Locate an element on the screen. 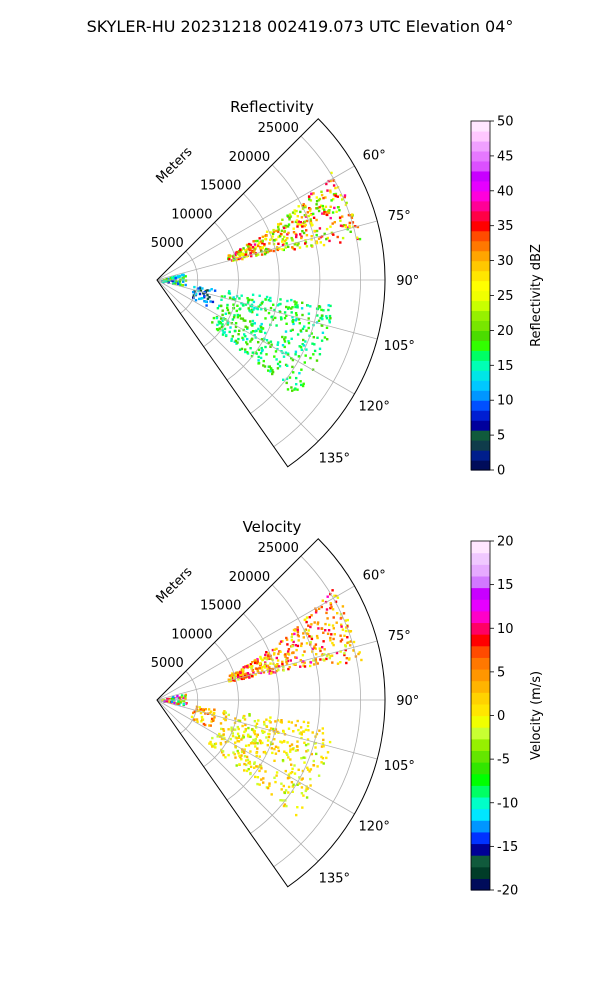 The height and width of the screenshot is (1000, 600). colorbar-tick-label: -5 is located at coordinates (503, 760).